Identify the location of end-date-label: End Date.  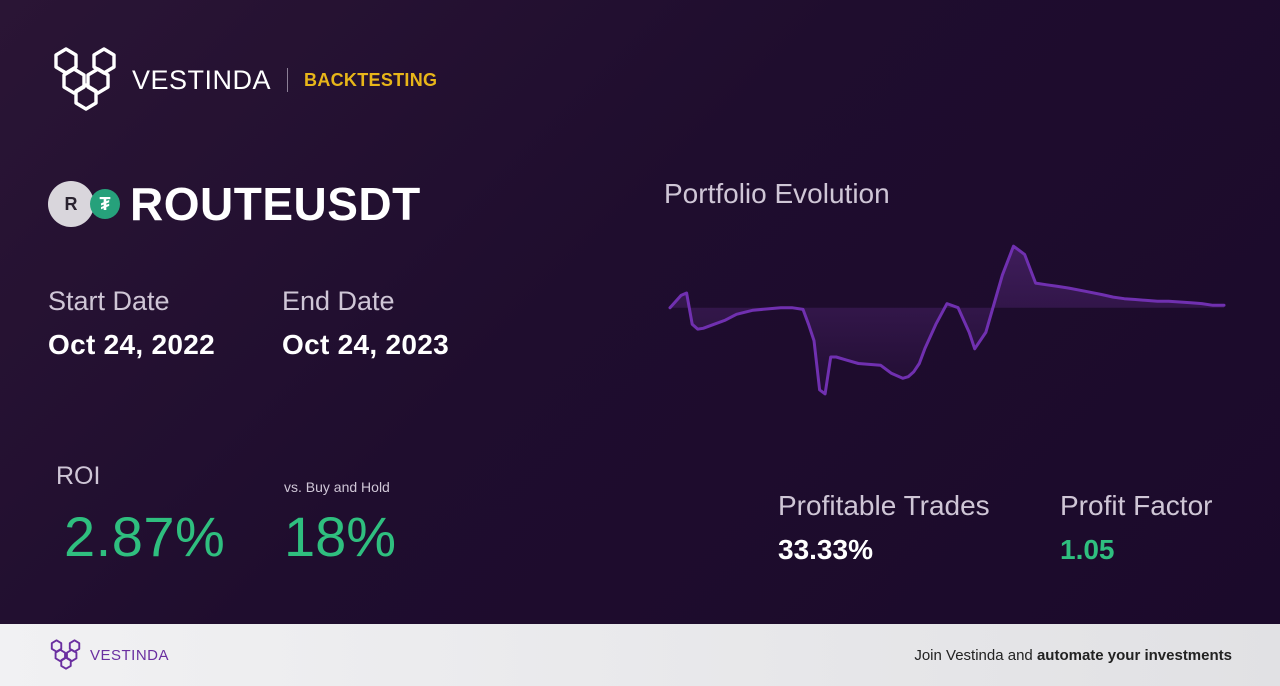
(338, 301).